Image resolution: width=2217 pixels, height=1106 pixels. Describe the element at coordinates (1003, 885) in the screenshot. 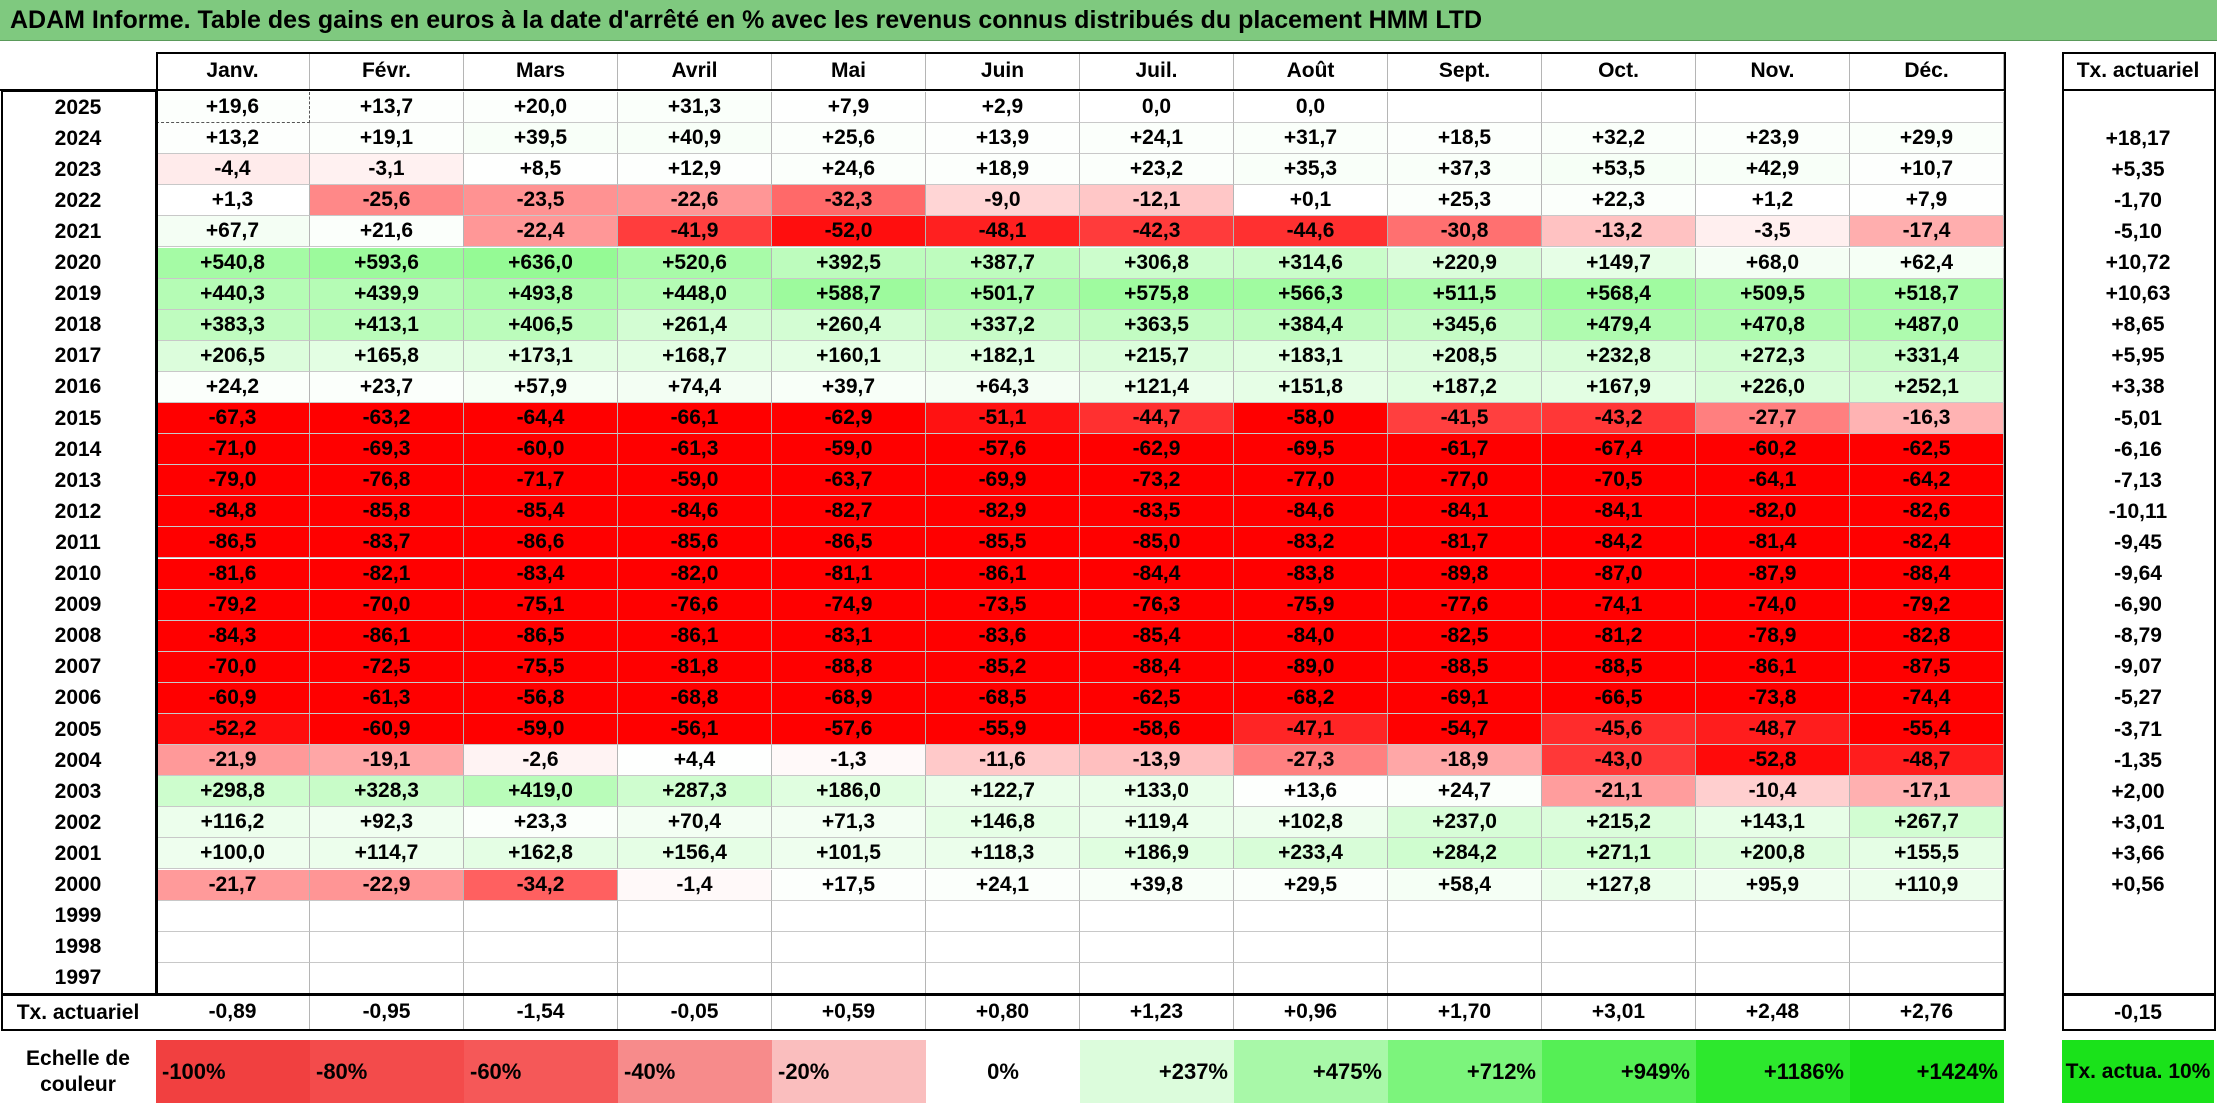

I see `value-cell: +24,1` at that location.